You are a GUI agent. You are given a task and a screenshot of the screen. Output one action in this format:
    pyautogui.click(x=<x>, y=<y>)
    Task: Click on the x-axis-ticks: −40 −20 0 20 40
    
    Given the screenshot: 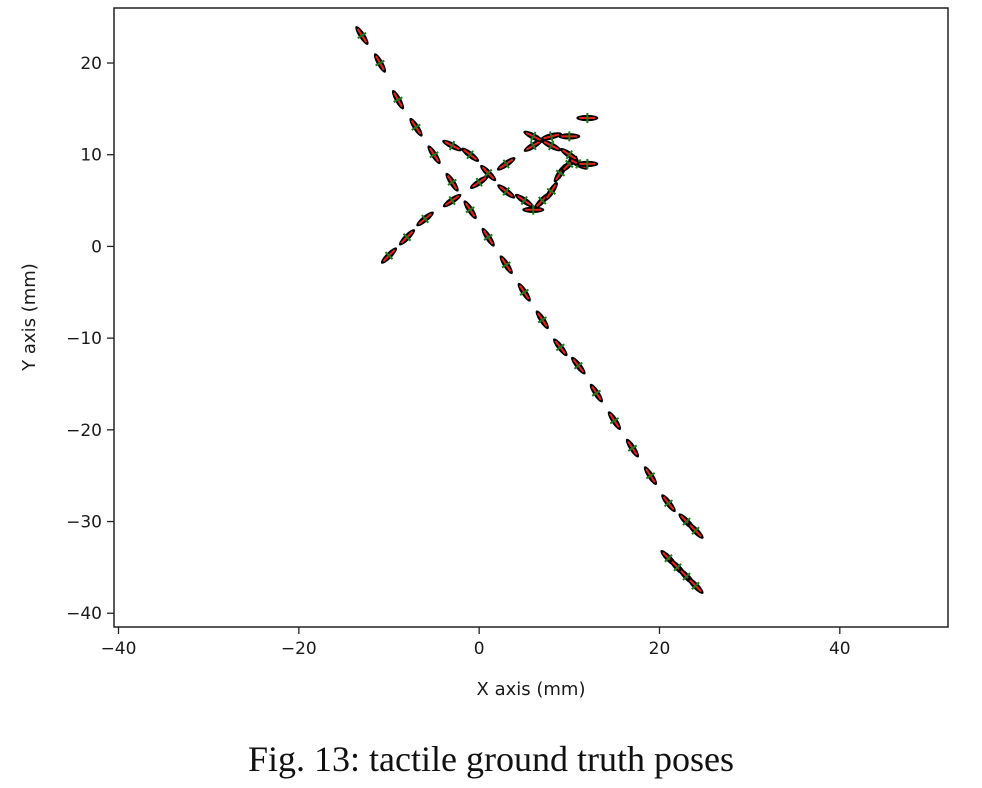 What is the action you would take?
    pyautogui.click(x=476, y=643)
    